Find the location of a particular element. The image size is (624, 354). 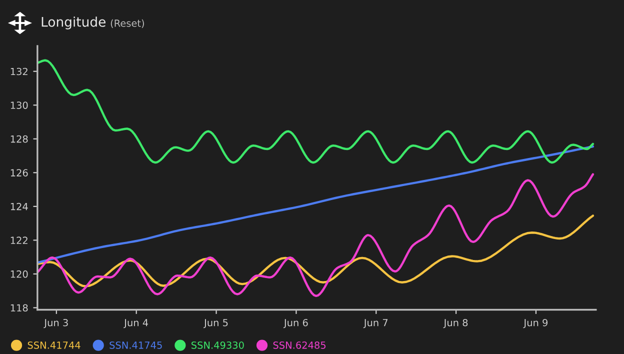

x-tick-label: Jun 5 is located at coordinates (216, 323).